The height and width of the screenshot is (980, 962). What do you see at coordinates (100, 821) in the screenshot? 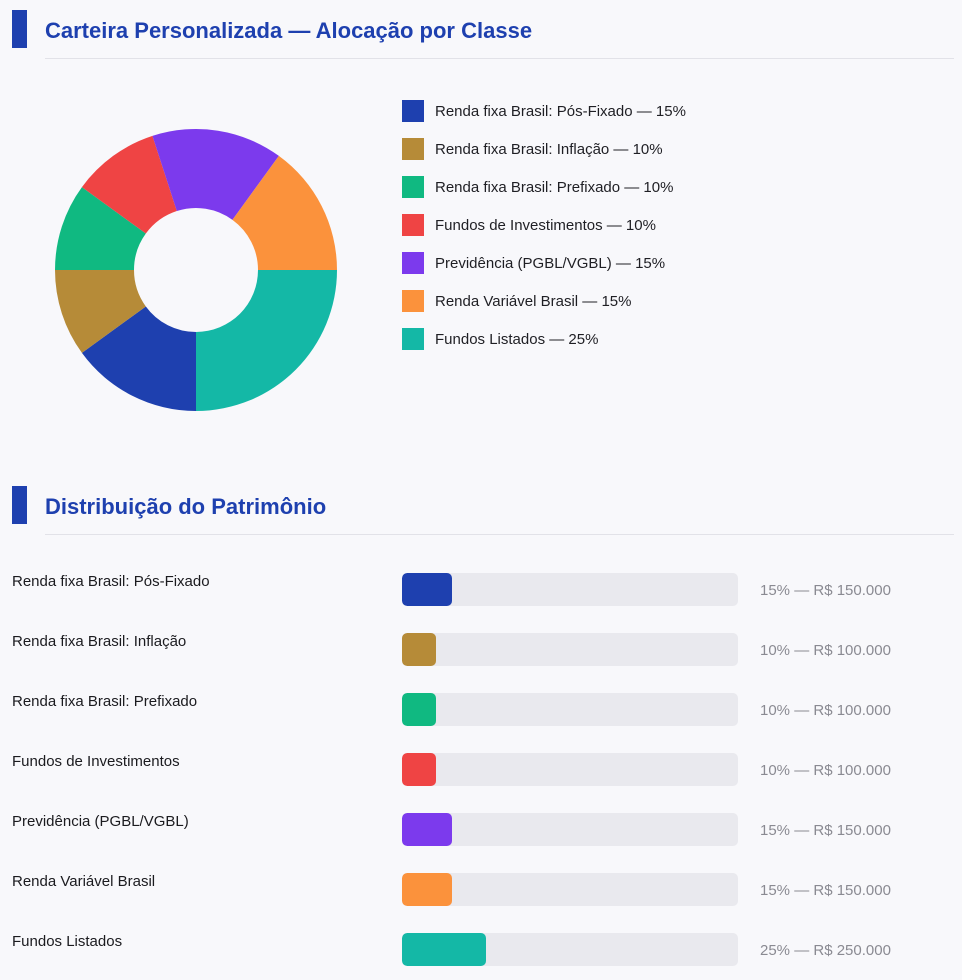
I see `distribution-row-label: Previdência (PGBL/VGBL)` at bounding box center [100, 821].